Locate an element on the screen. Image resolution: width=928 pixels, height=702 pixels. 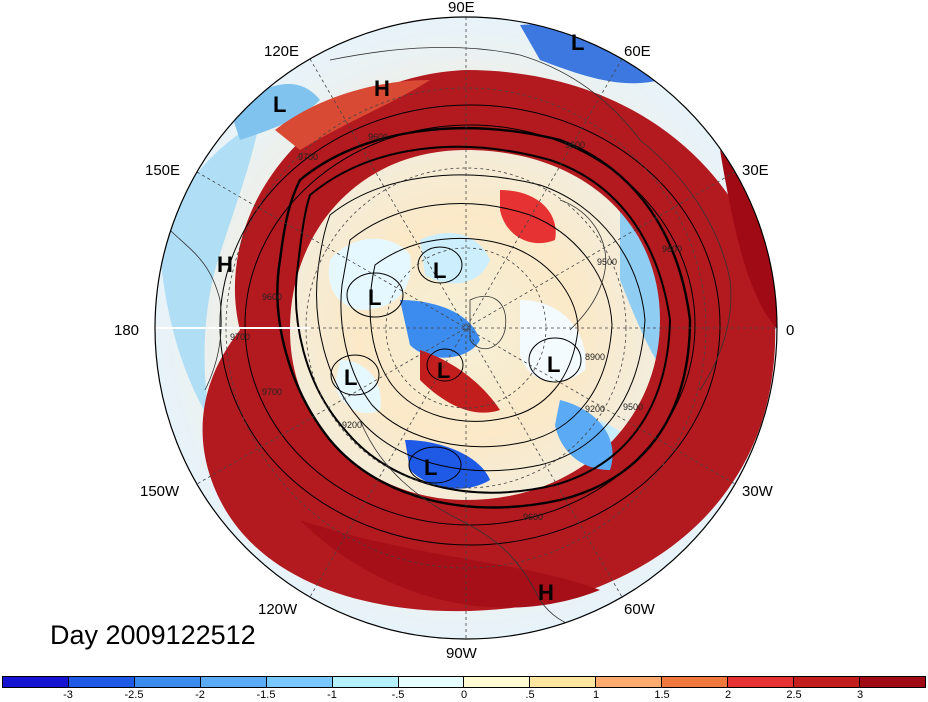
colorbar-tick-labels: -3 -2.5 -2 -1.5 -1 -.5 0 .5 1 1.5 2 2.5 3 is located at coordinates (464, 695).